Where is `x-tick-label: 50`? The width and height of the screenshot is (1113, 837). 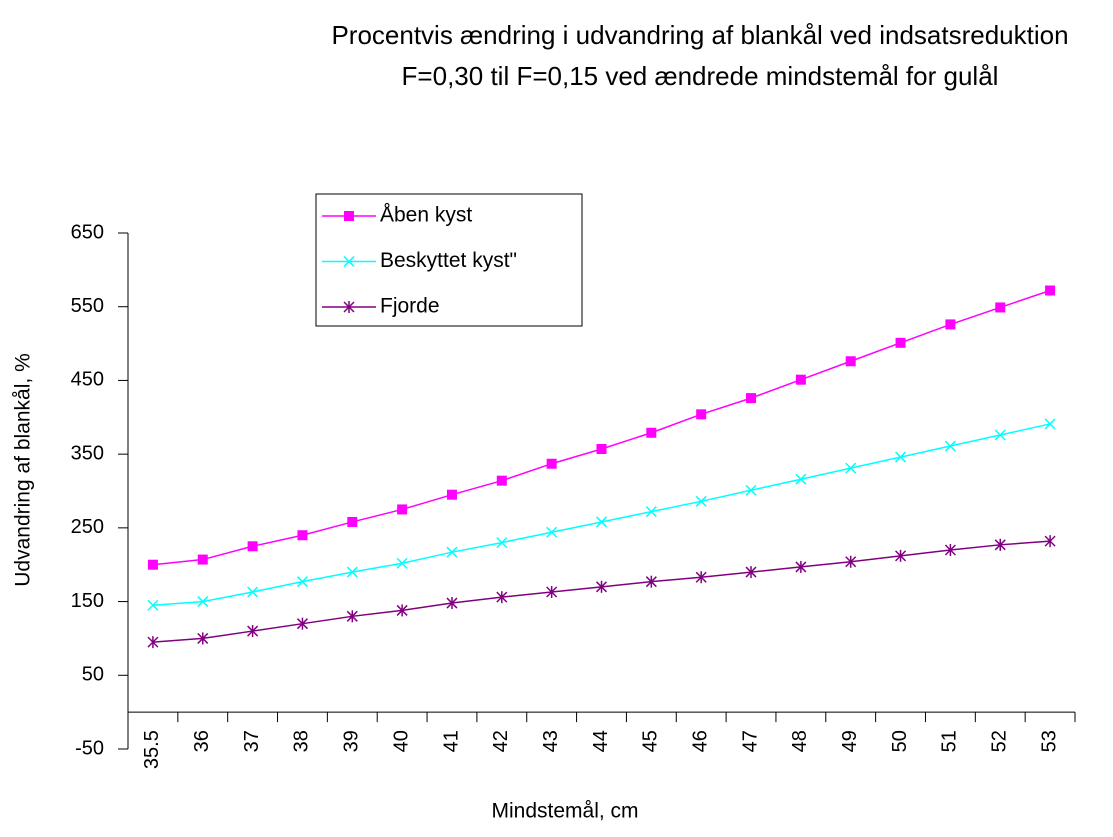
x-tick-label: 50 is located at coordinates (900, 741).